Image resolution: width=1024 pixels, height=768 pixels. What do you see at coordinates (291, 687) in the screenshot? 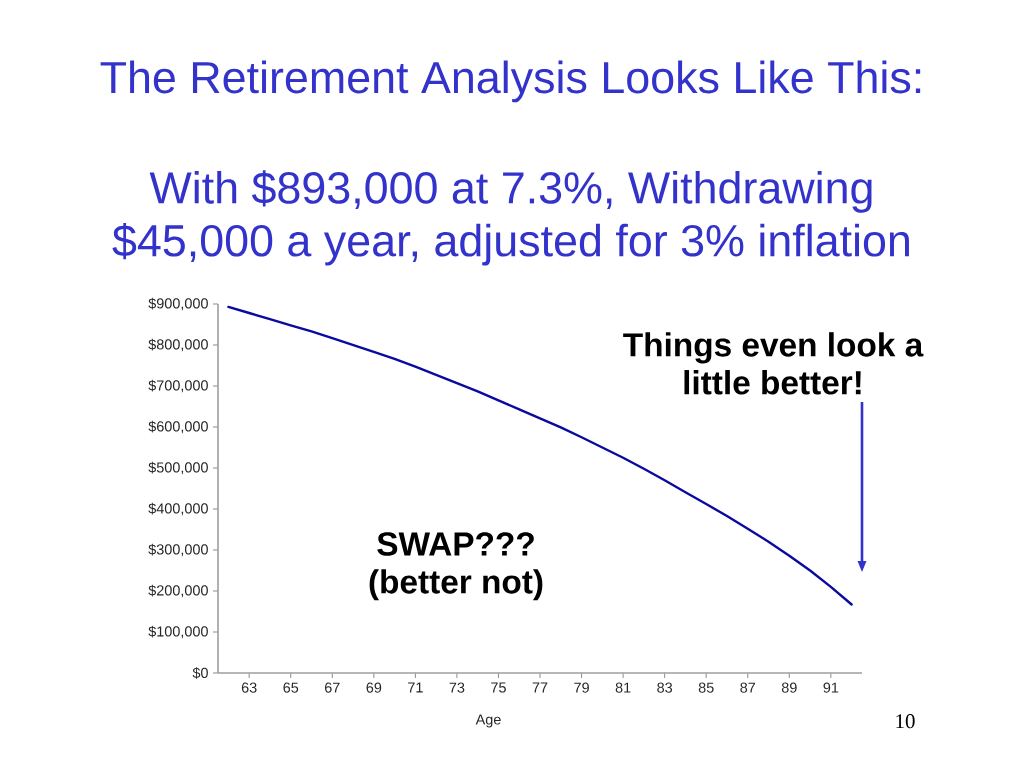
I see `x-tick-label: 65` at bounding box center [291, 687].